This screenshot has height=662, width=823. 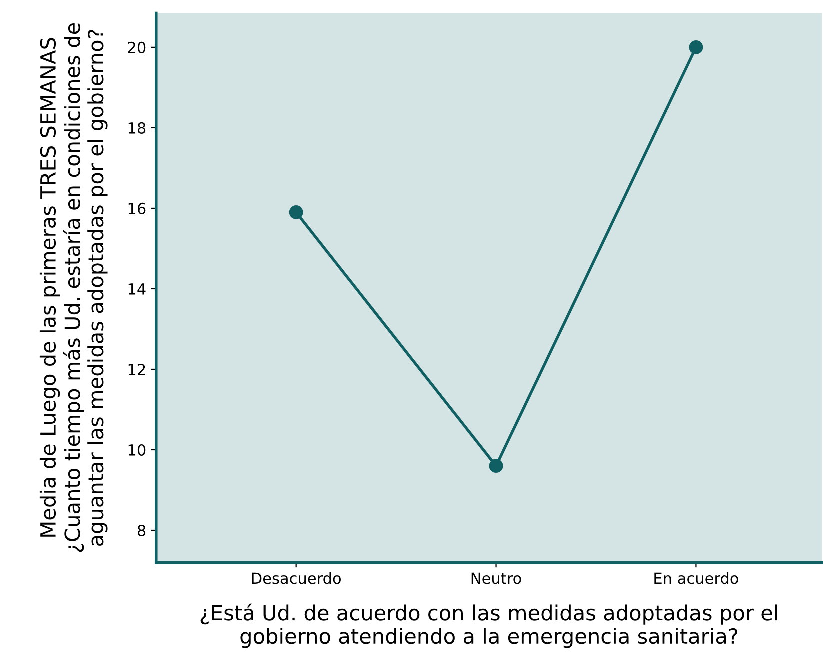 What do you see at coordinates (74, 287) in the screenshot?
I see `y-axis-title: Media de Luego de las primeras TRES SEMANAS ¿Cuanto tiempo más Ud. estaría en condiciones de aguantar las medidas adoptadas por el gobierno?` at bounding box center [74, 287].